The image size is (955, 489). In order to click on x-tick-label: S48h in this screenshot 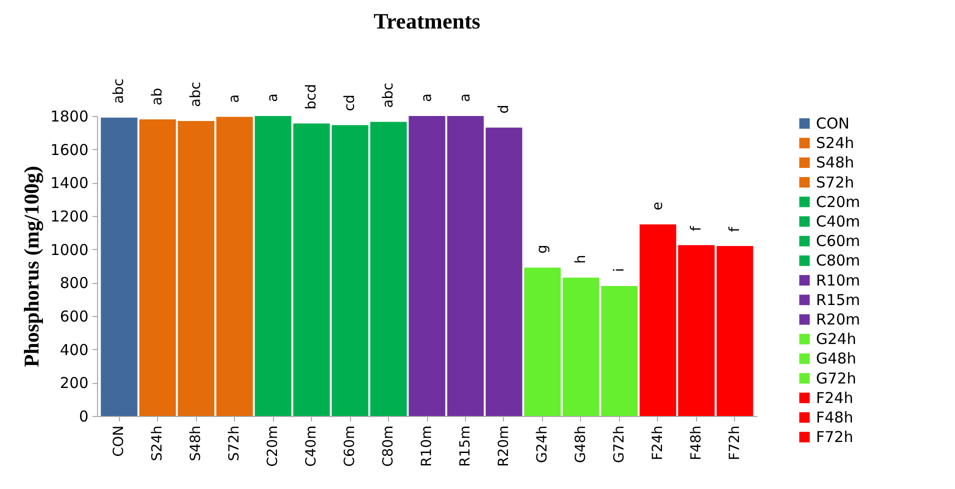, I will do `click(196, 444)`.